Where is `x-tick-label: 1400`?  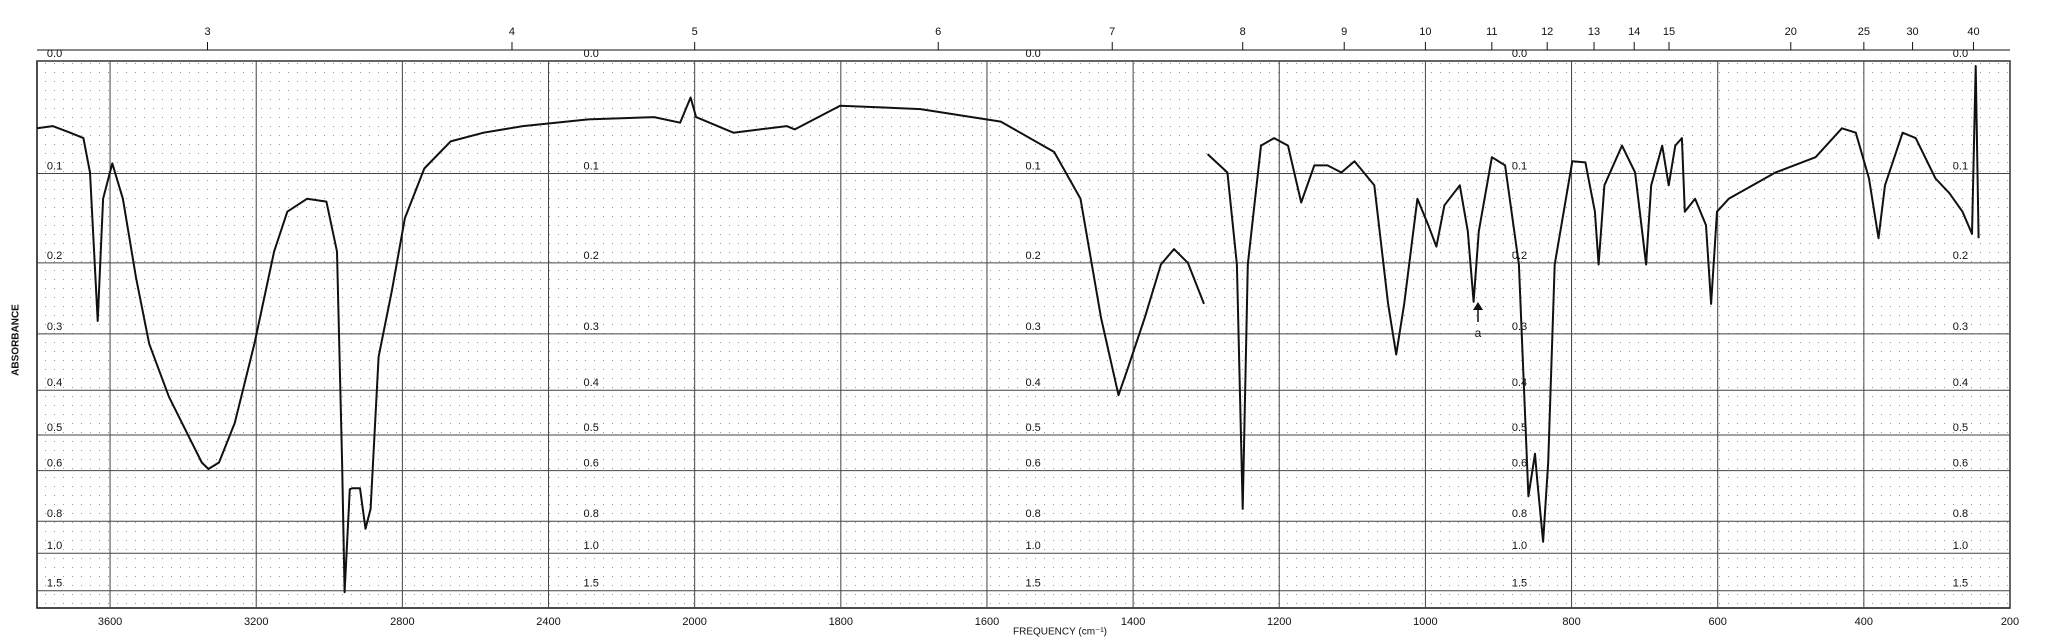 x-tick-label: 1400 is located at coordinates (1133, 622).